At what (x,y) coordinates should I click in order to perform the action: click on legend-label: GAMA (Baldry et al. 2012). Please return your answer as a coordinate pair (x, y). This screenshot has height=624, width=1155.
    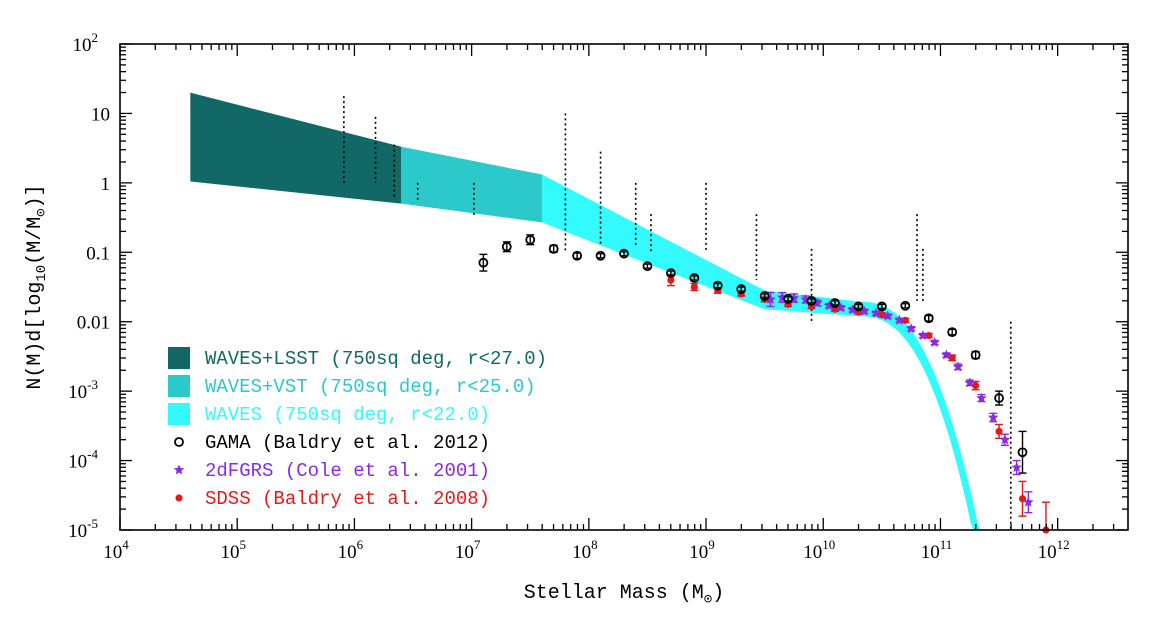
    Looking at the image, I should click on (347, 443).